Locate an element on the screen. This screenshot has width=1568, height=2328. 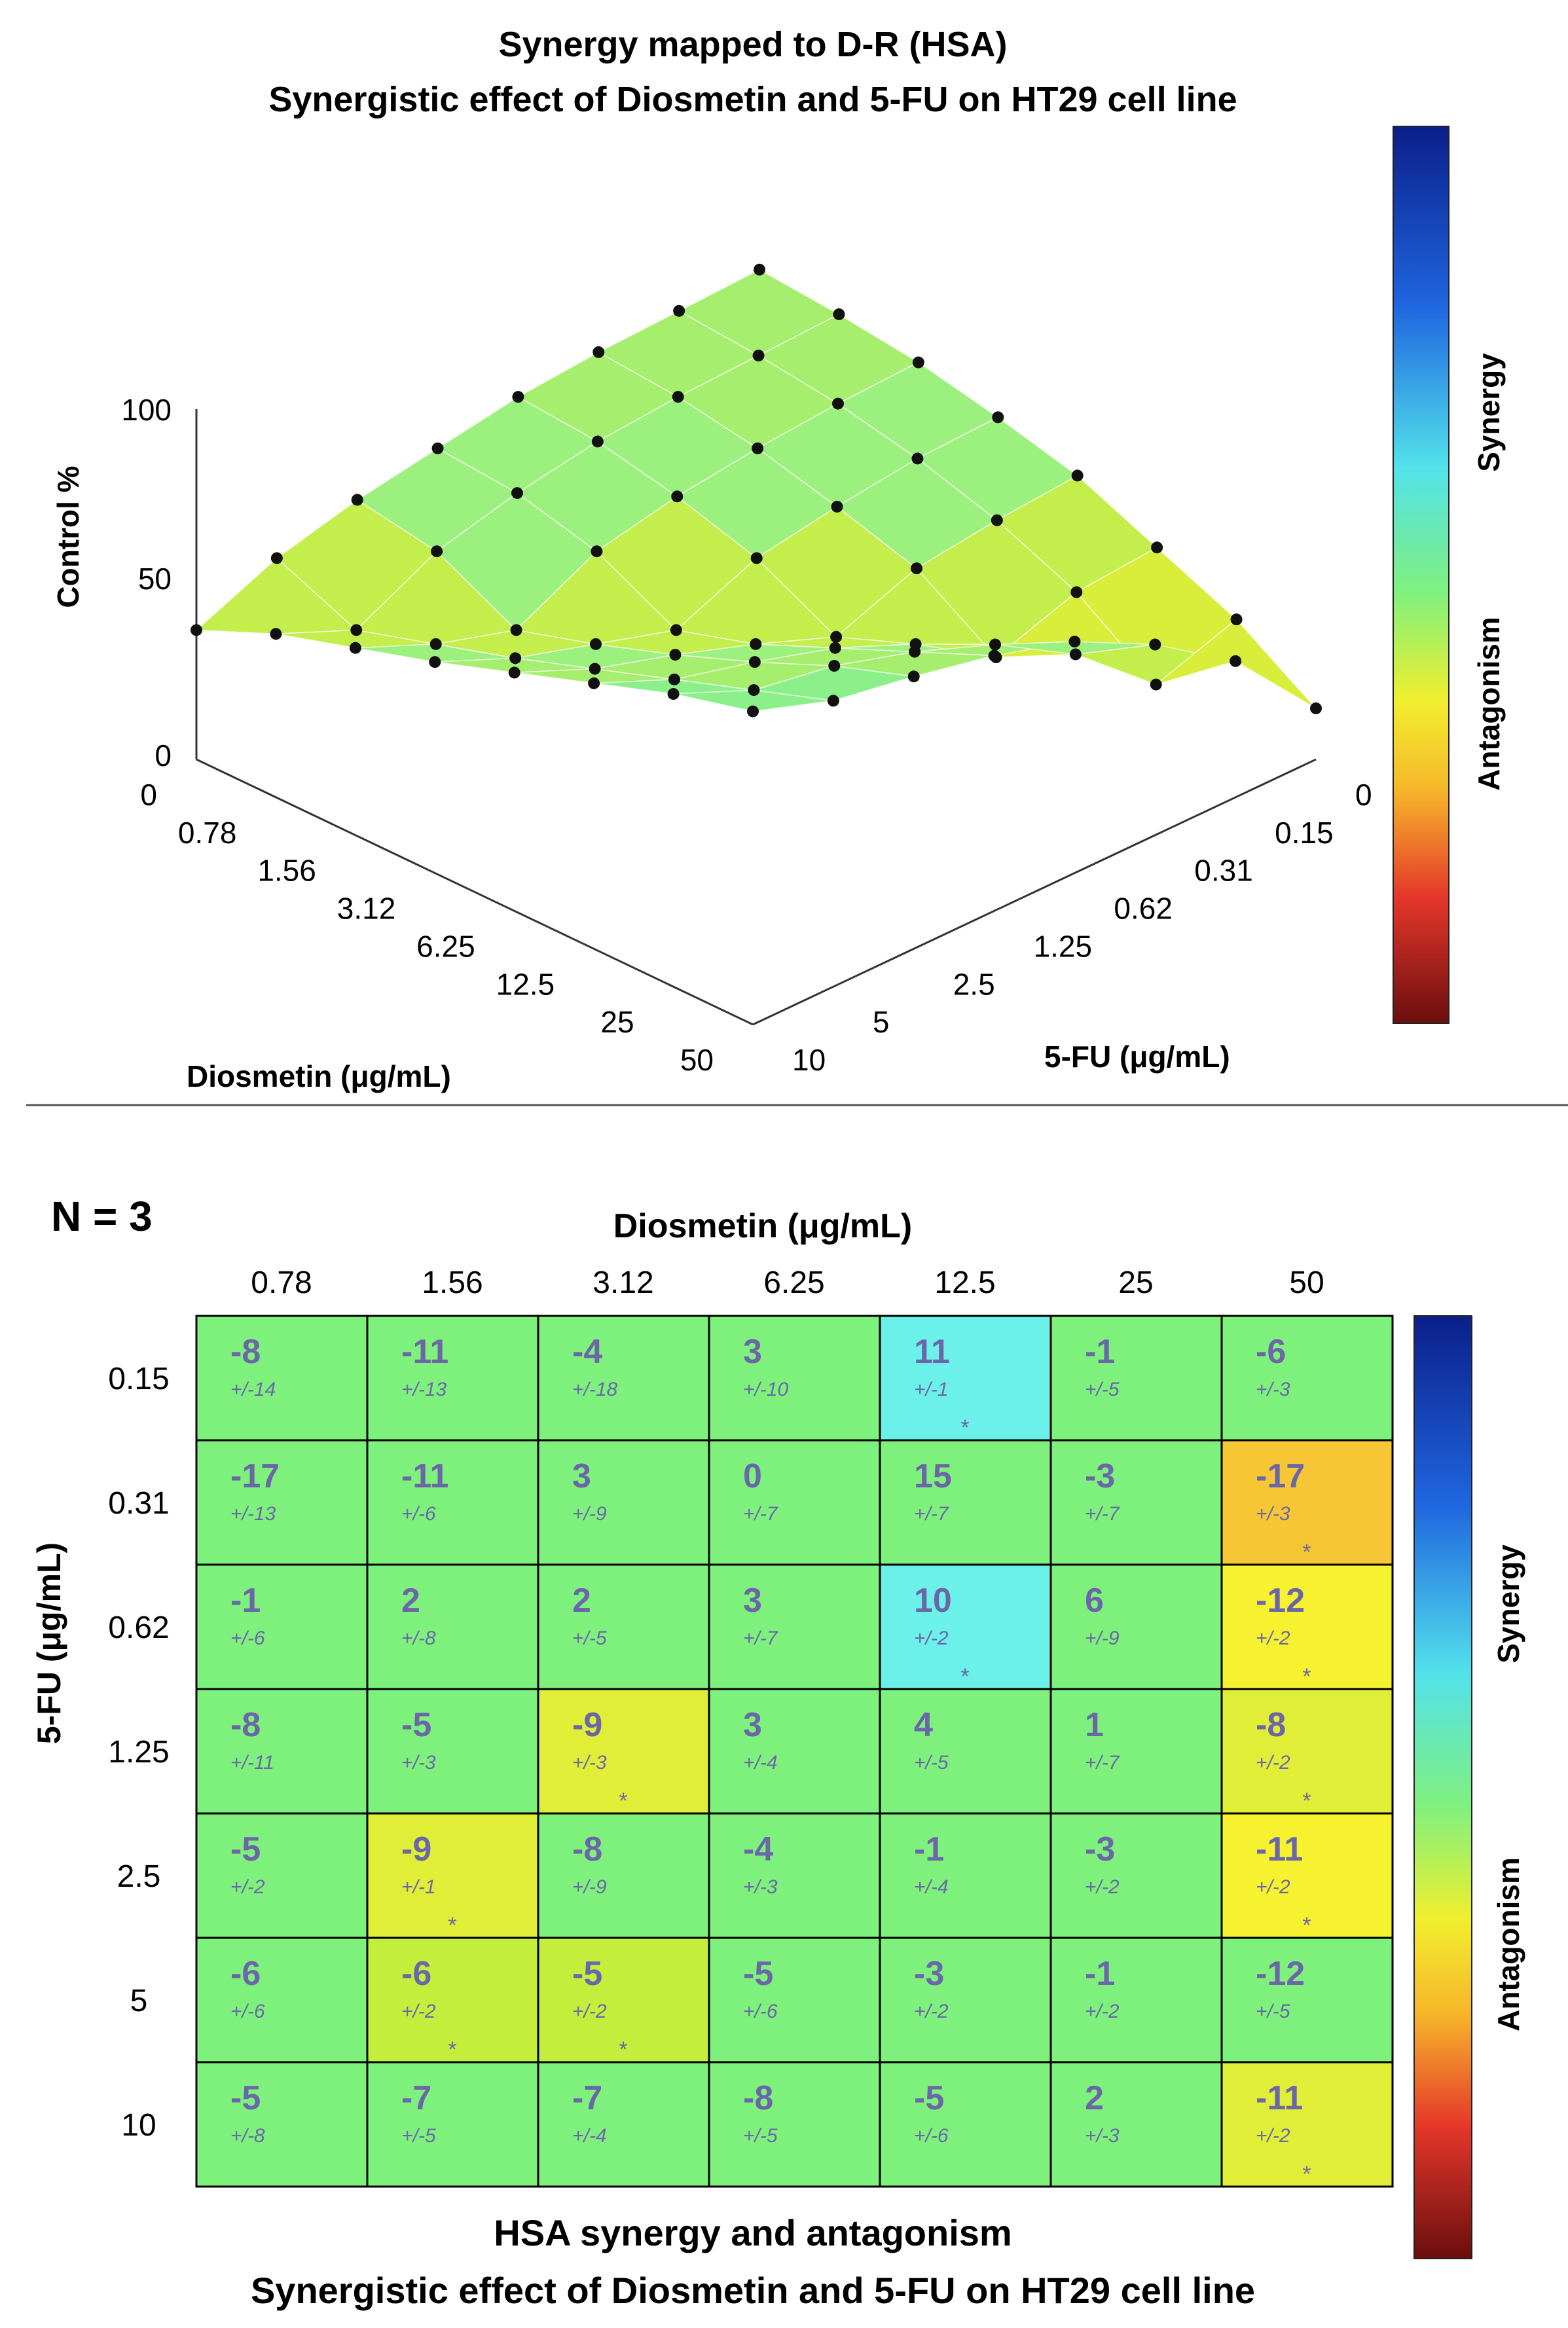
heatmap-x-tick: 25 is located at coordinates (1135, 1282).